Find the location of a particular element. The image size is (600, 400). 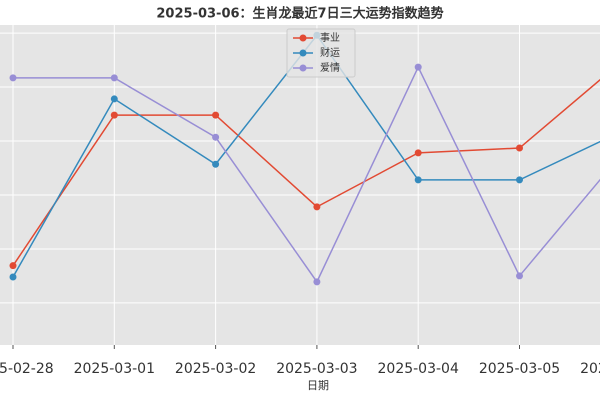

chart-title: 2025-03-06：生肖龙最近7日三大运势指数趋势 is located at coordinates (299, 14).